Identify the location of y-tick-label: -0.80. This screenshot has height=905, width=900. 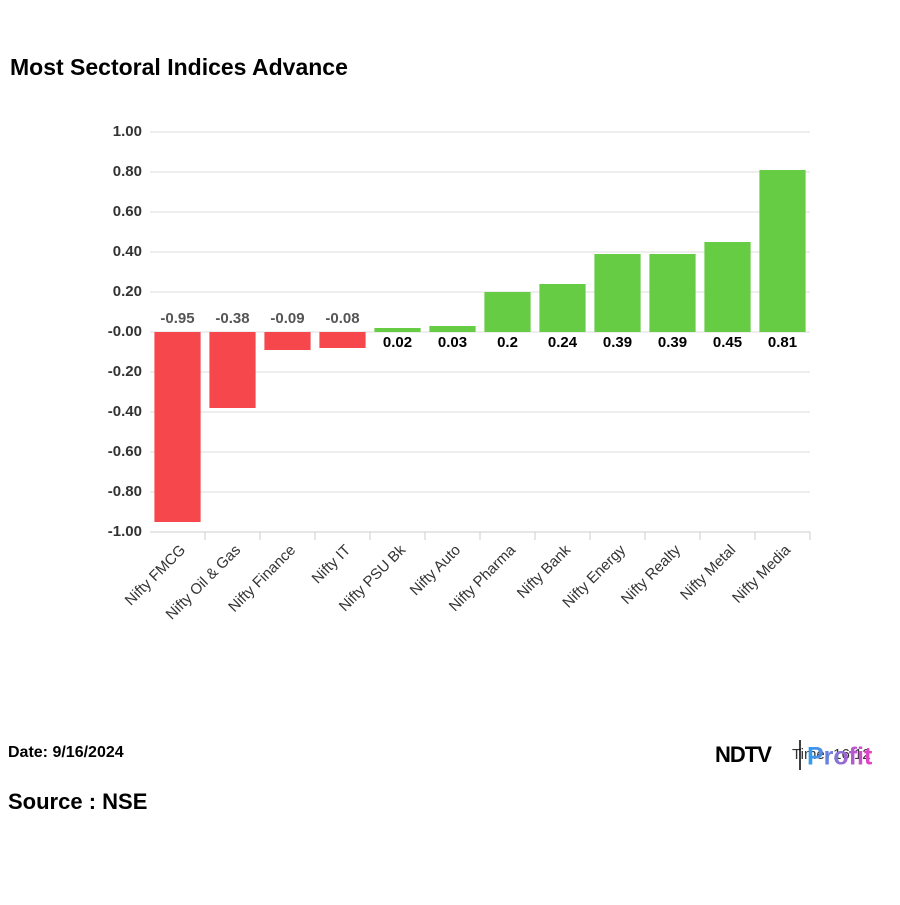
(125, 491).